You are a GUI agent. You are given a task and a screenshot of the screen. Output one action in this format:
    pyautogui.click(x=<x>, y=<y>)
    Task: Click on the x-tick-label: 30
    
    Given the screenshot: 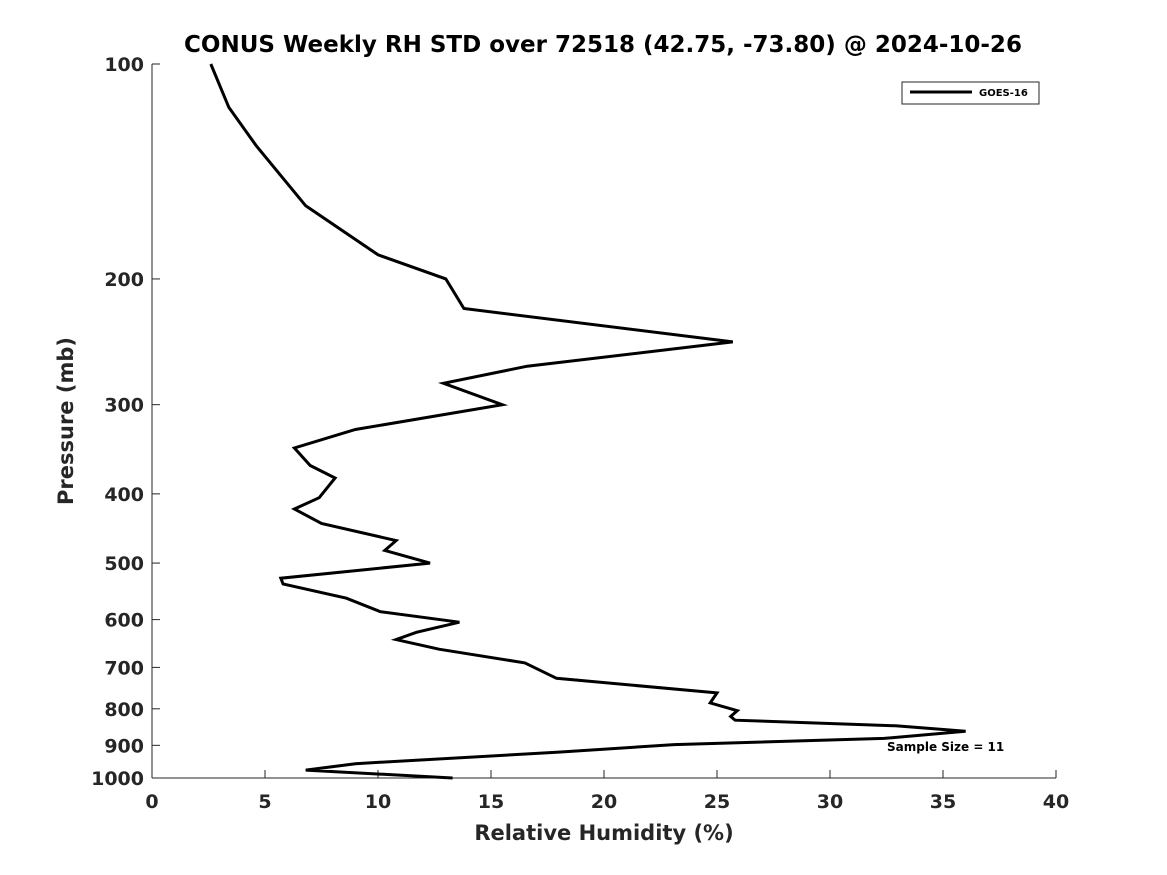 What is the action you would take?
    pyautogui.click(x=830, y=802)
    